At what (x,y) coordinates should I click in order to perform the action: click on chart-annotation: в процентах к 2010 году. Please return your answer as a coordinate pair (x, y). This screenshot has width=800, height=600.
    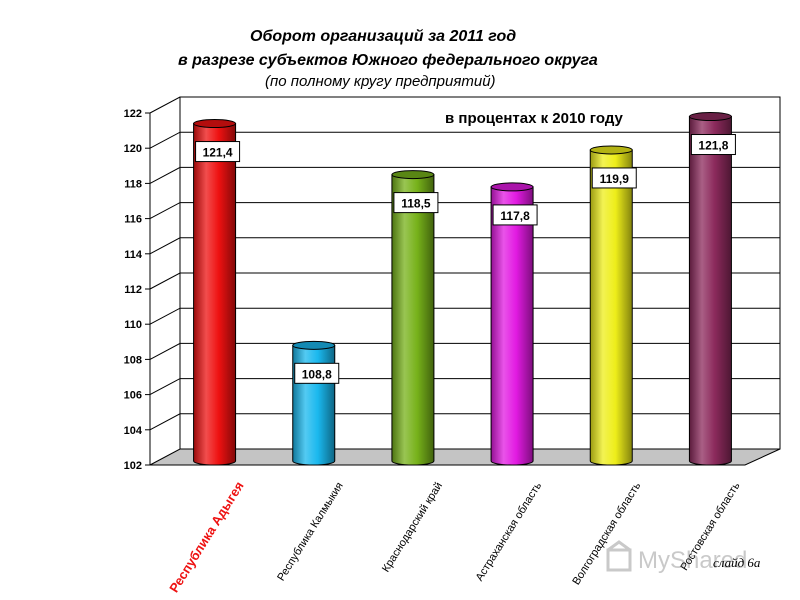
    Looking at the image, I should click on (534, 118).